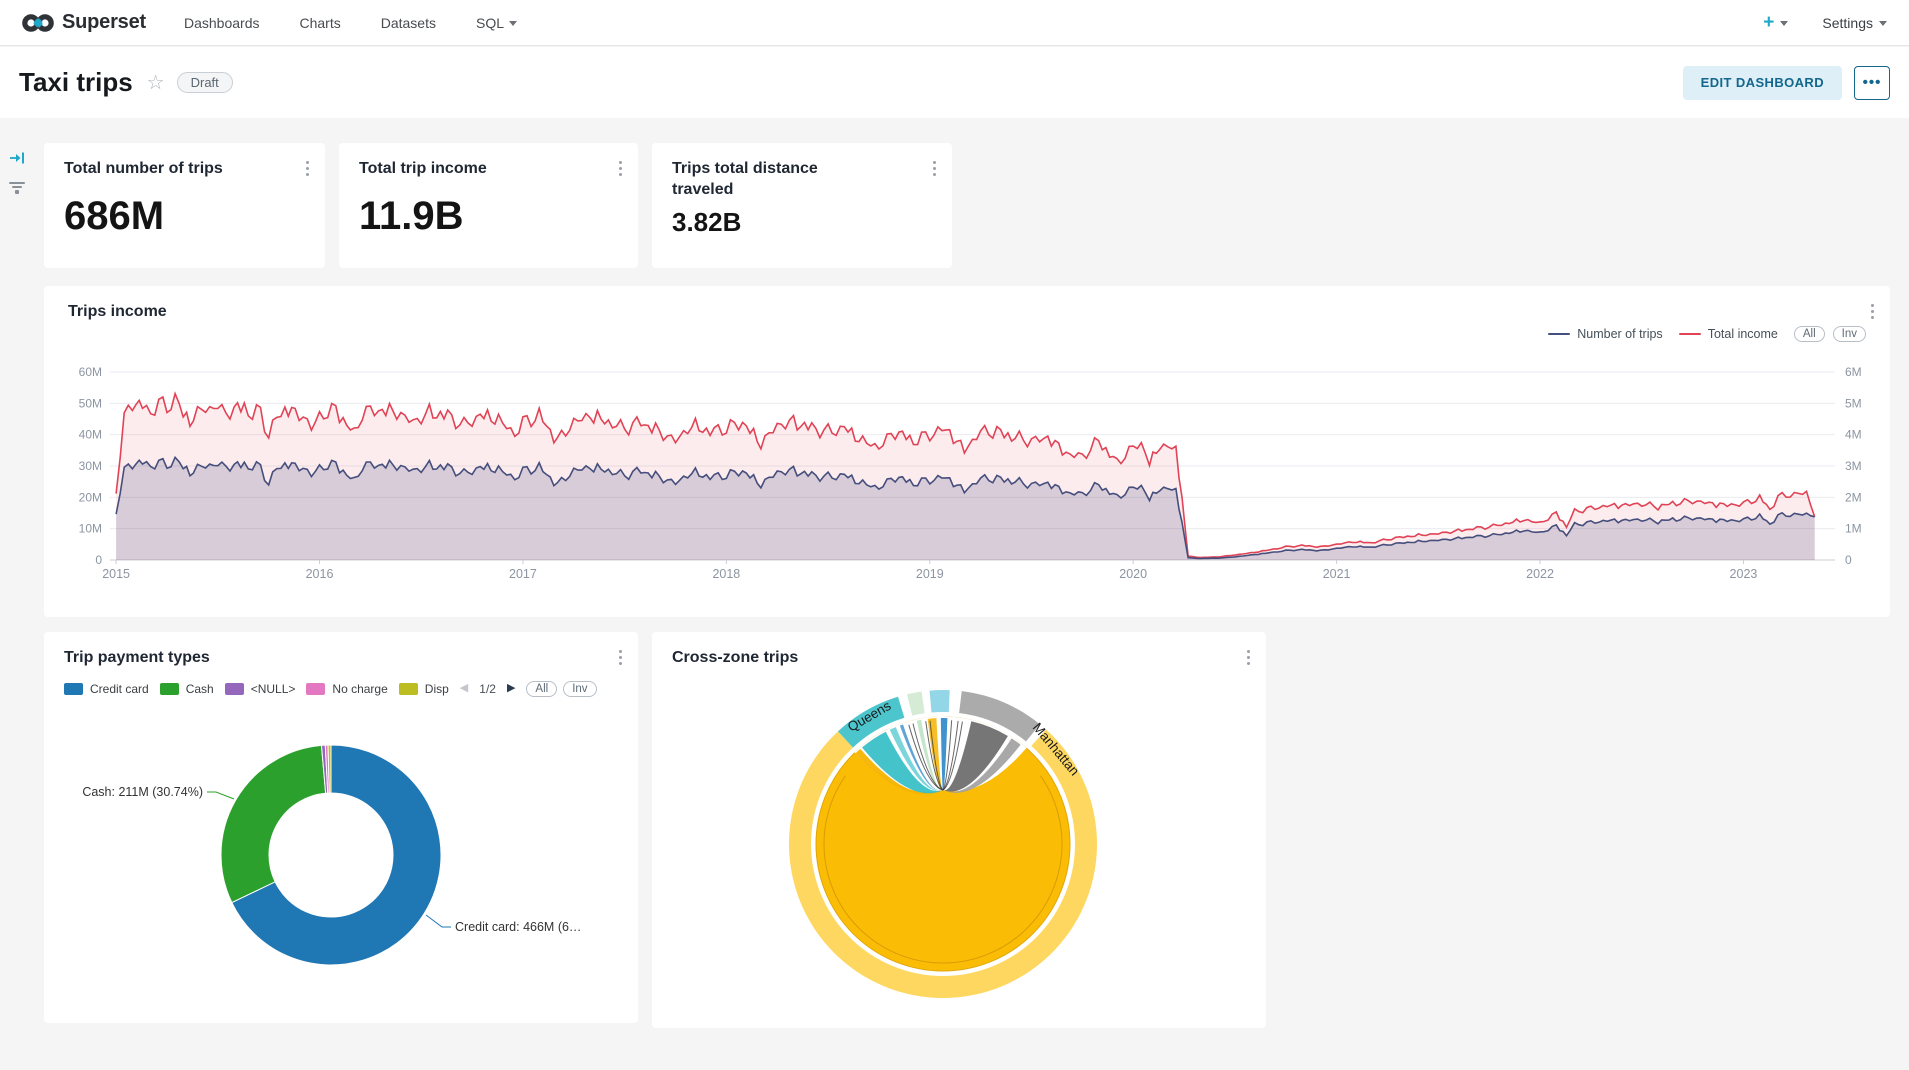  Describe the element at coordinates (320, 22) in the screenshot. I see `nav-item-charts: Charts` at that location.